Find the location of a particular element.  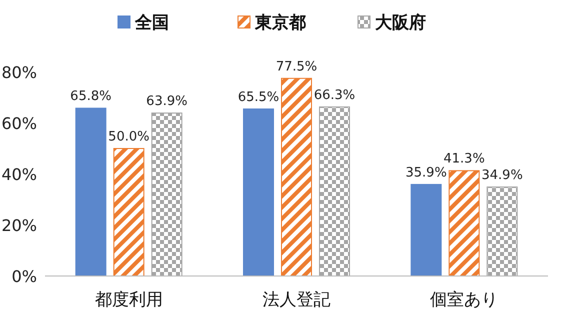

data-label: 66.3% is located at coordinates (335, 95).